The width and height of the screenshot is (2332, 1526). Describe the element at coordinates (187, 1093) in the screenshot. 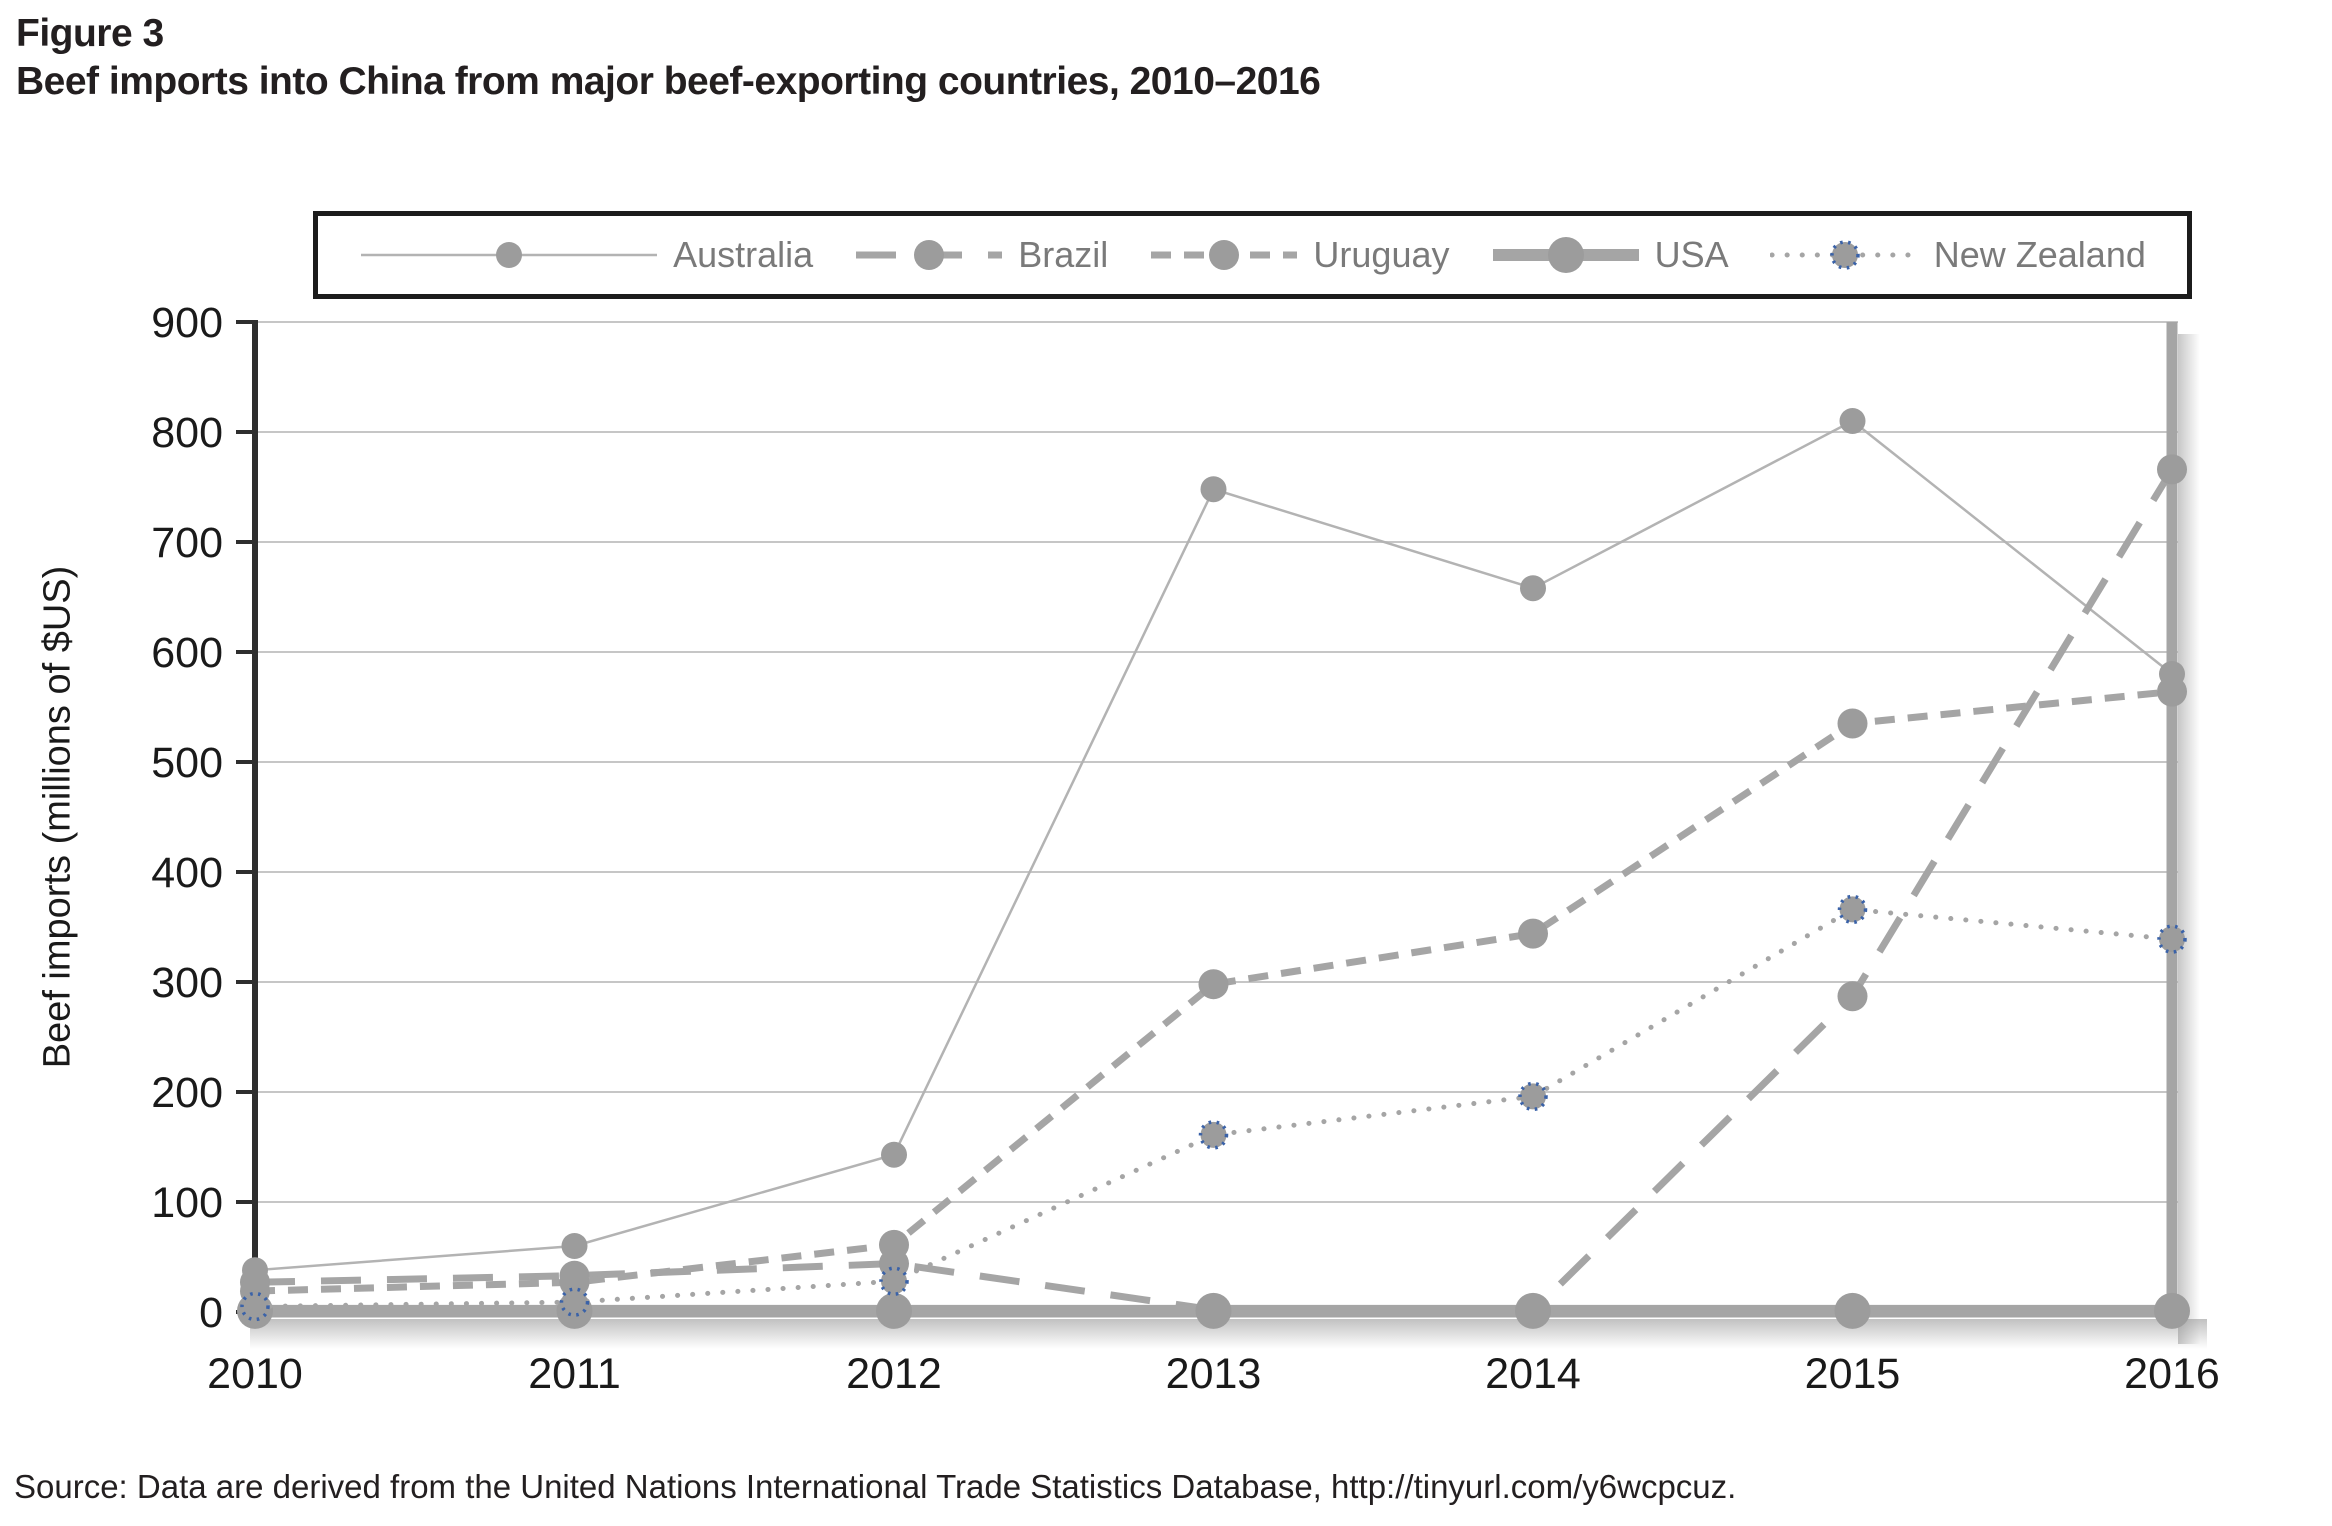

I see `y-tick-label-200: 200` at that location.